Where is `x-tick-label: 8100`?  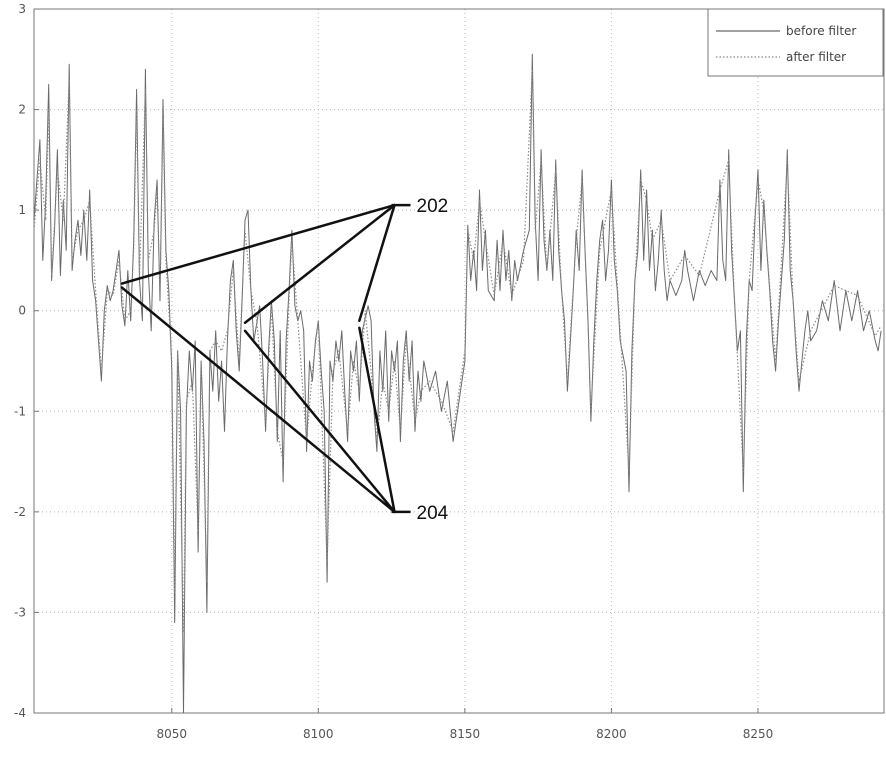 x-tick-label: 8100 is located at coordinates (318, 734).